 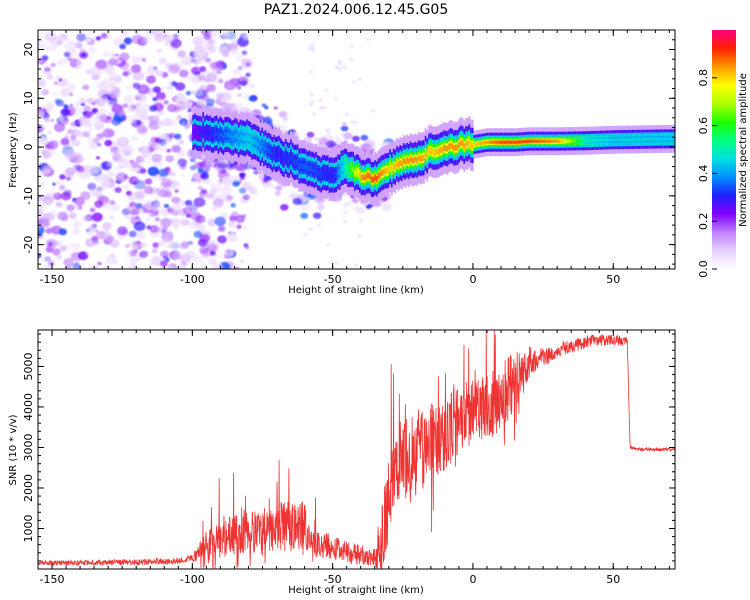 What do you see at coordinates (703, 174) in the screenshot?
I see `colorbar-tick-label: 0.4` at bounding box center [703, 174].